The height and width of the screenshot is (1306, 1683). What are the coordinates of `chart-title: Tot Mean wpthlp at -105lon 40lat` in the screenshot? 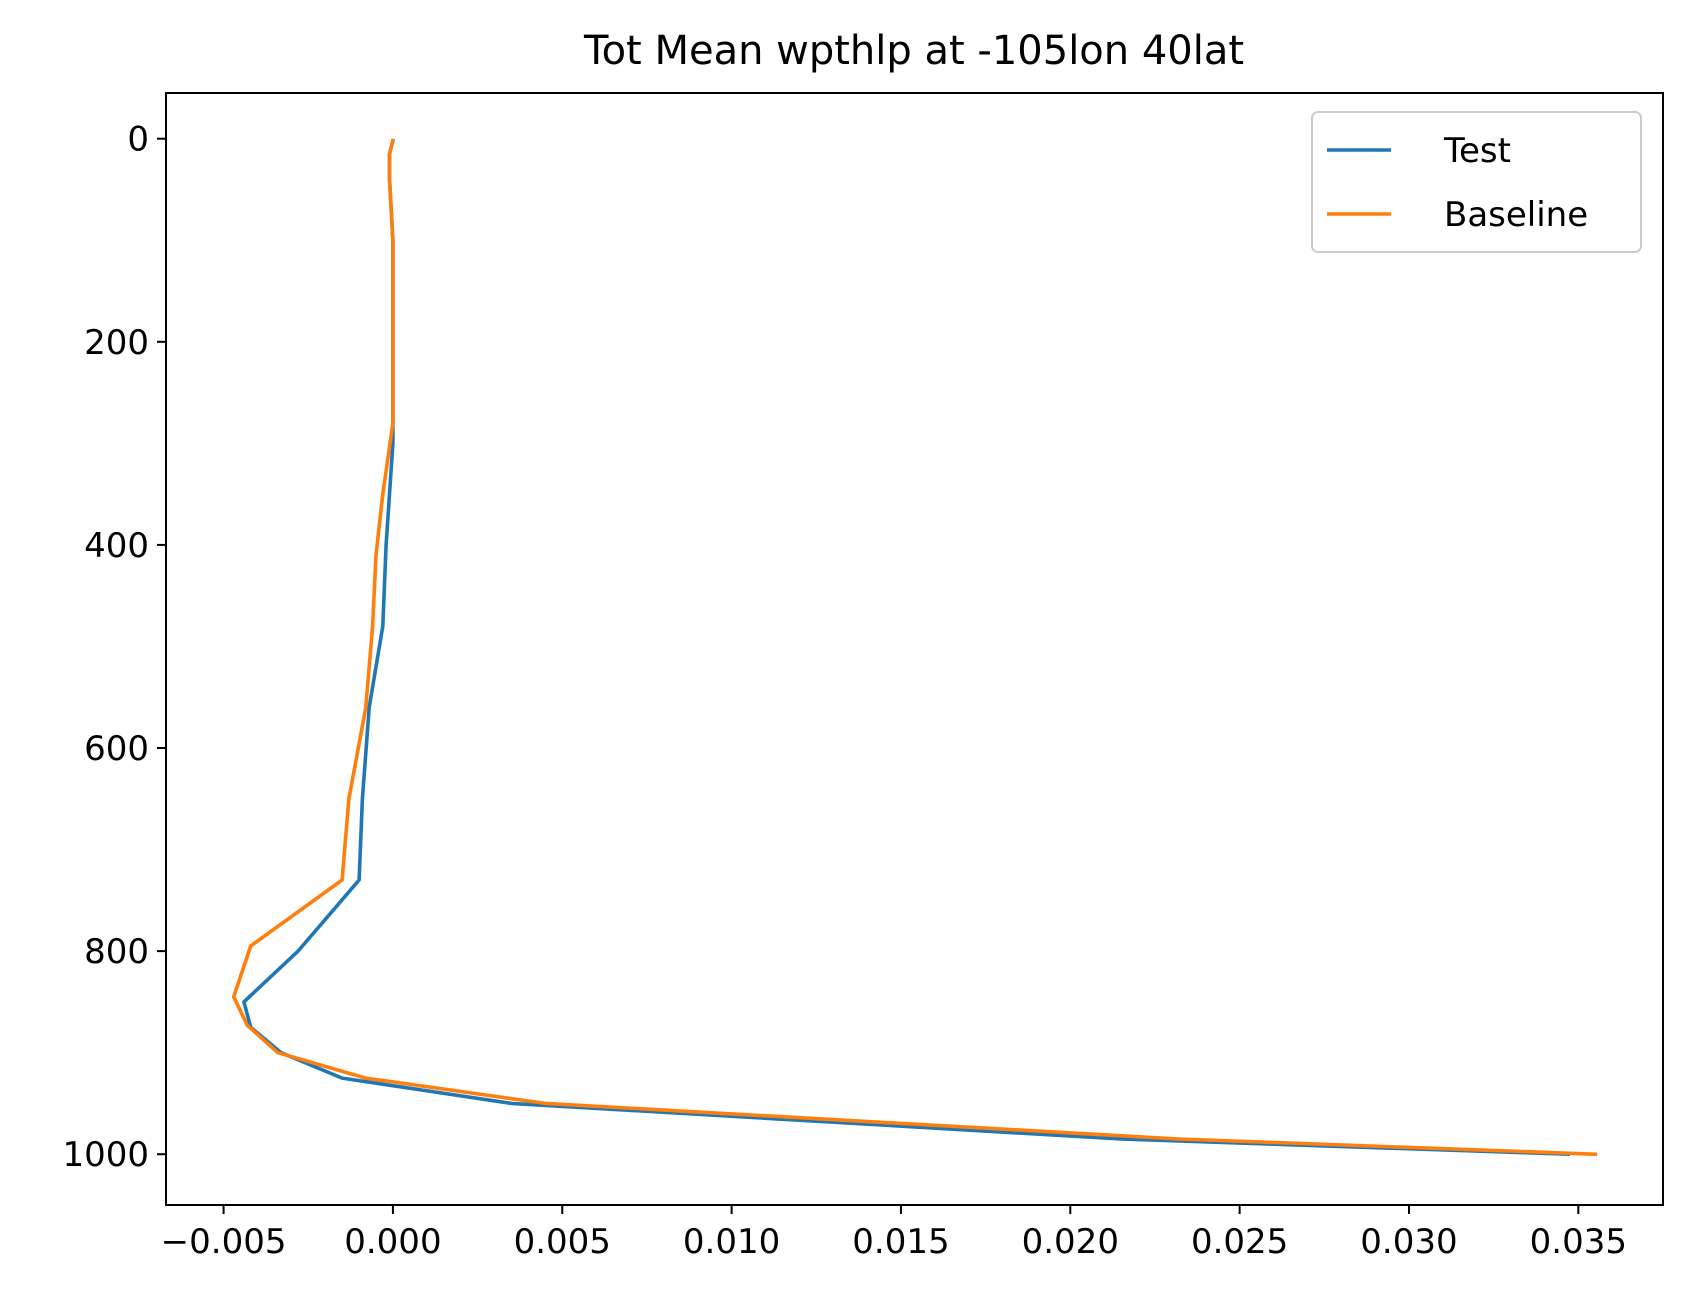 It's located at (913, 51).